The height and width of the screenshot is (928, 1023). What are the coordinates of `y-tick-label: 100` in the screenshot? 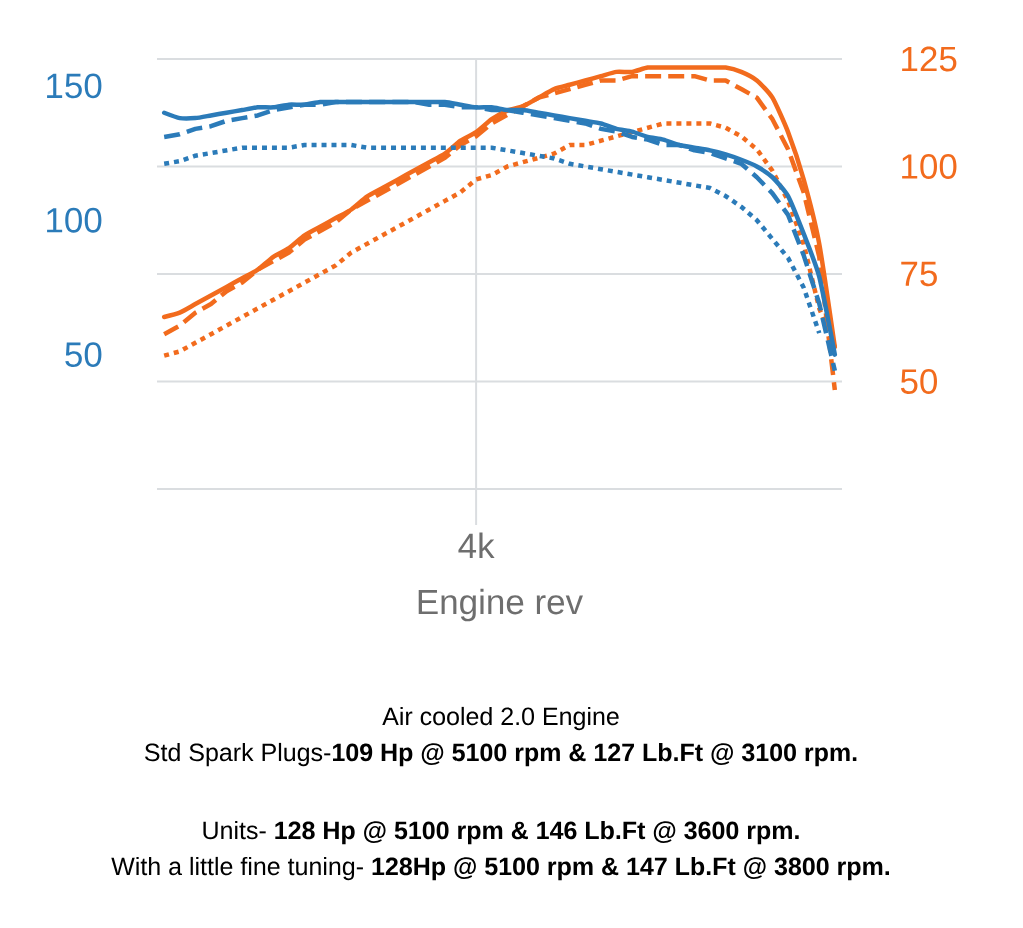 It's located at (74, 220).